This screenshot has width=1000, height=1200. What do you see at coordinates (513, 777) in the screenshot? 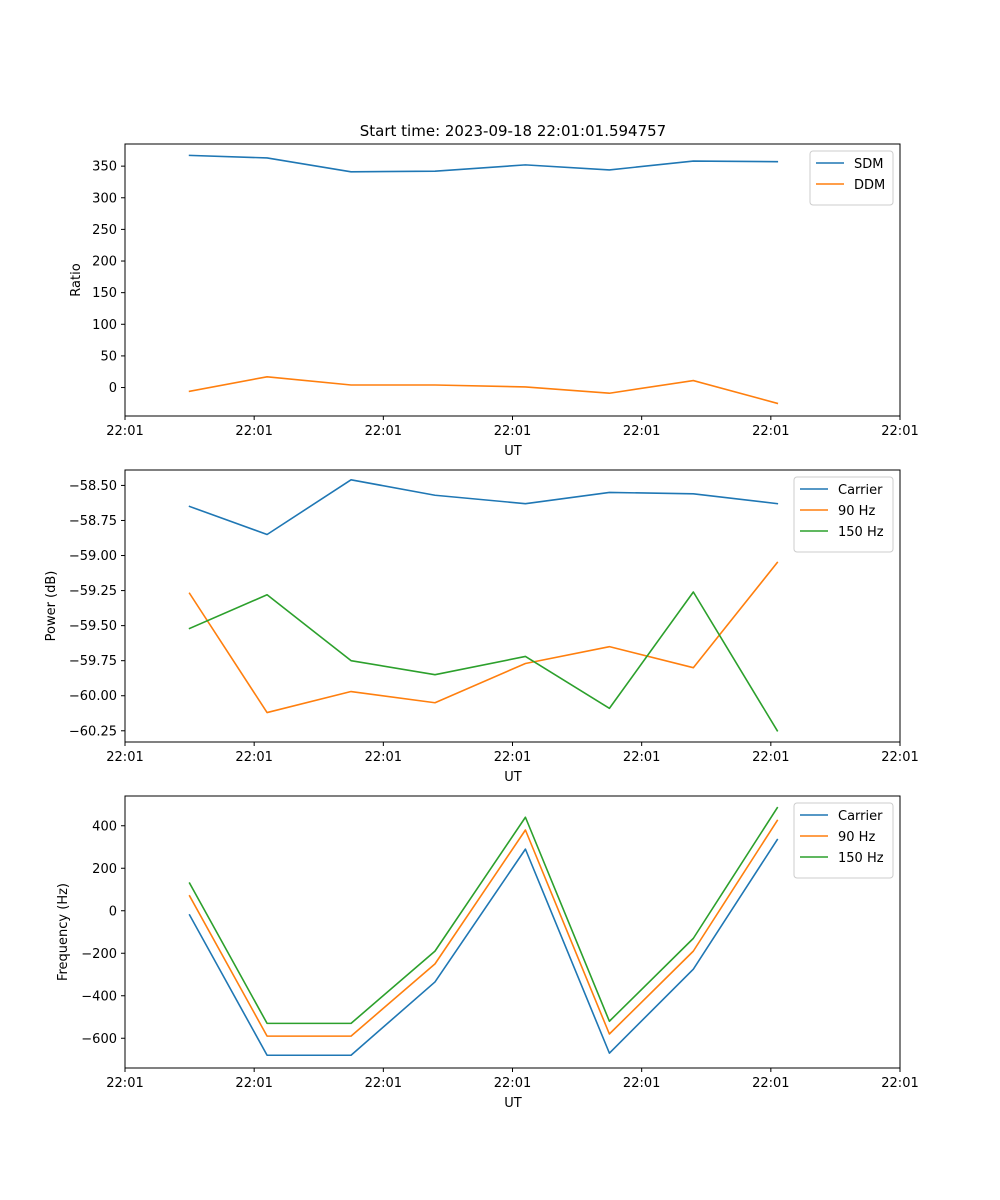
I see `panel-2-x-axis-label: UT` at bounding box center [513, 777].